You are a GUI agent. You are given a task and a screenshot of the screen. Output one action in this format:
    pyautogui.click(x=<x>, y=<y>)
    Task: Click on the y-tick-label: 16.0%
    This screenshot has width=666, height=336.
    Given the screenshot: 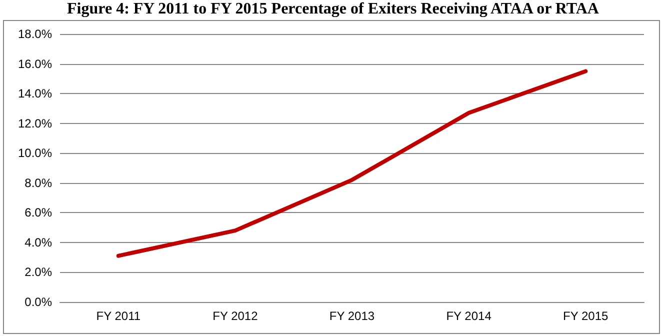 What is the action you would take?
    pyautogui.click(x=35, y=63)
    